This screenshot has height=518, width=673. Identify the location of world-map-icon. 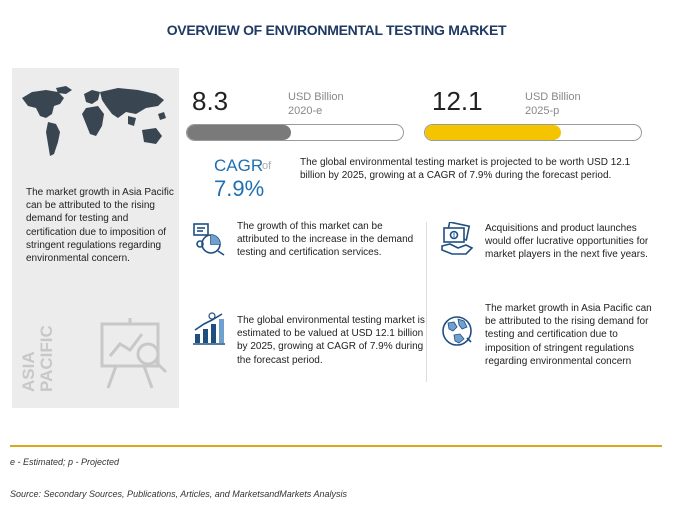
(94, 121).